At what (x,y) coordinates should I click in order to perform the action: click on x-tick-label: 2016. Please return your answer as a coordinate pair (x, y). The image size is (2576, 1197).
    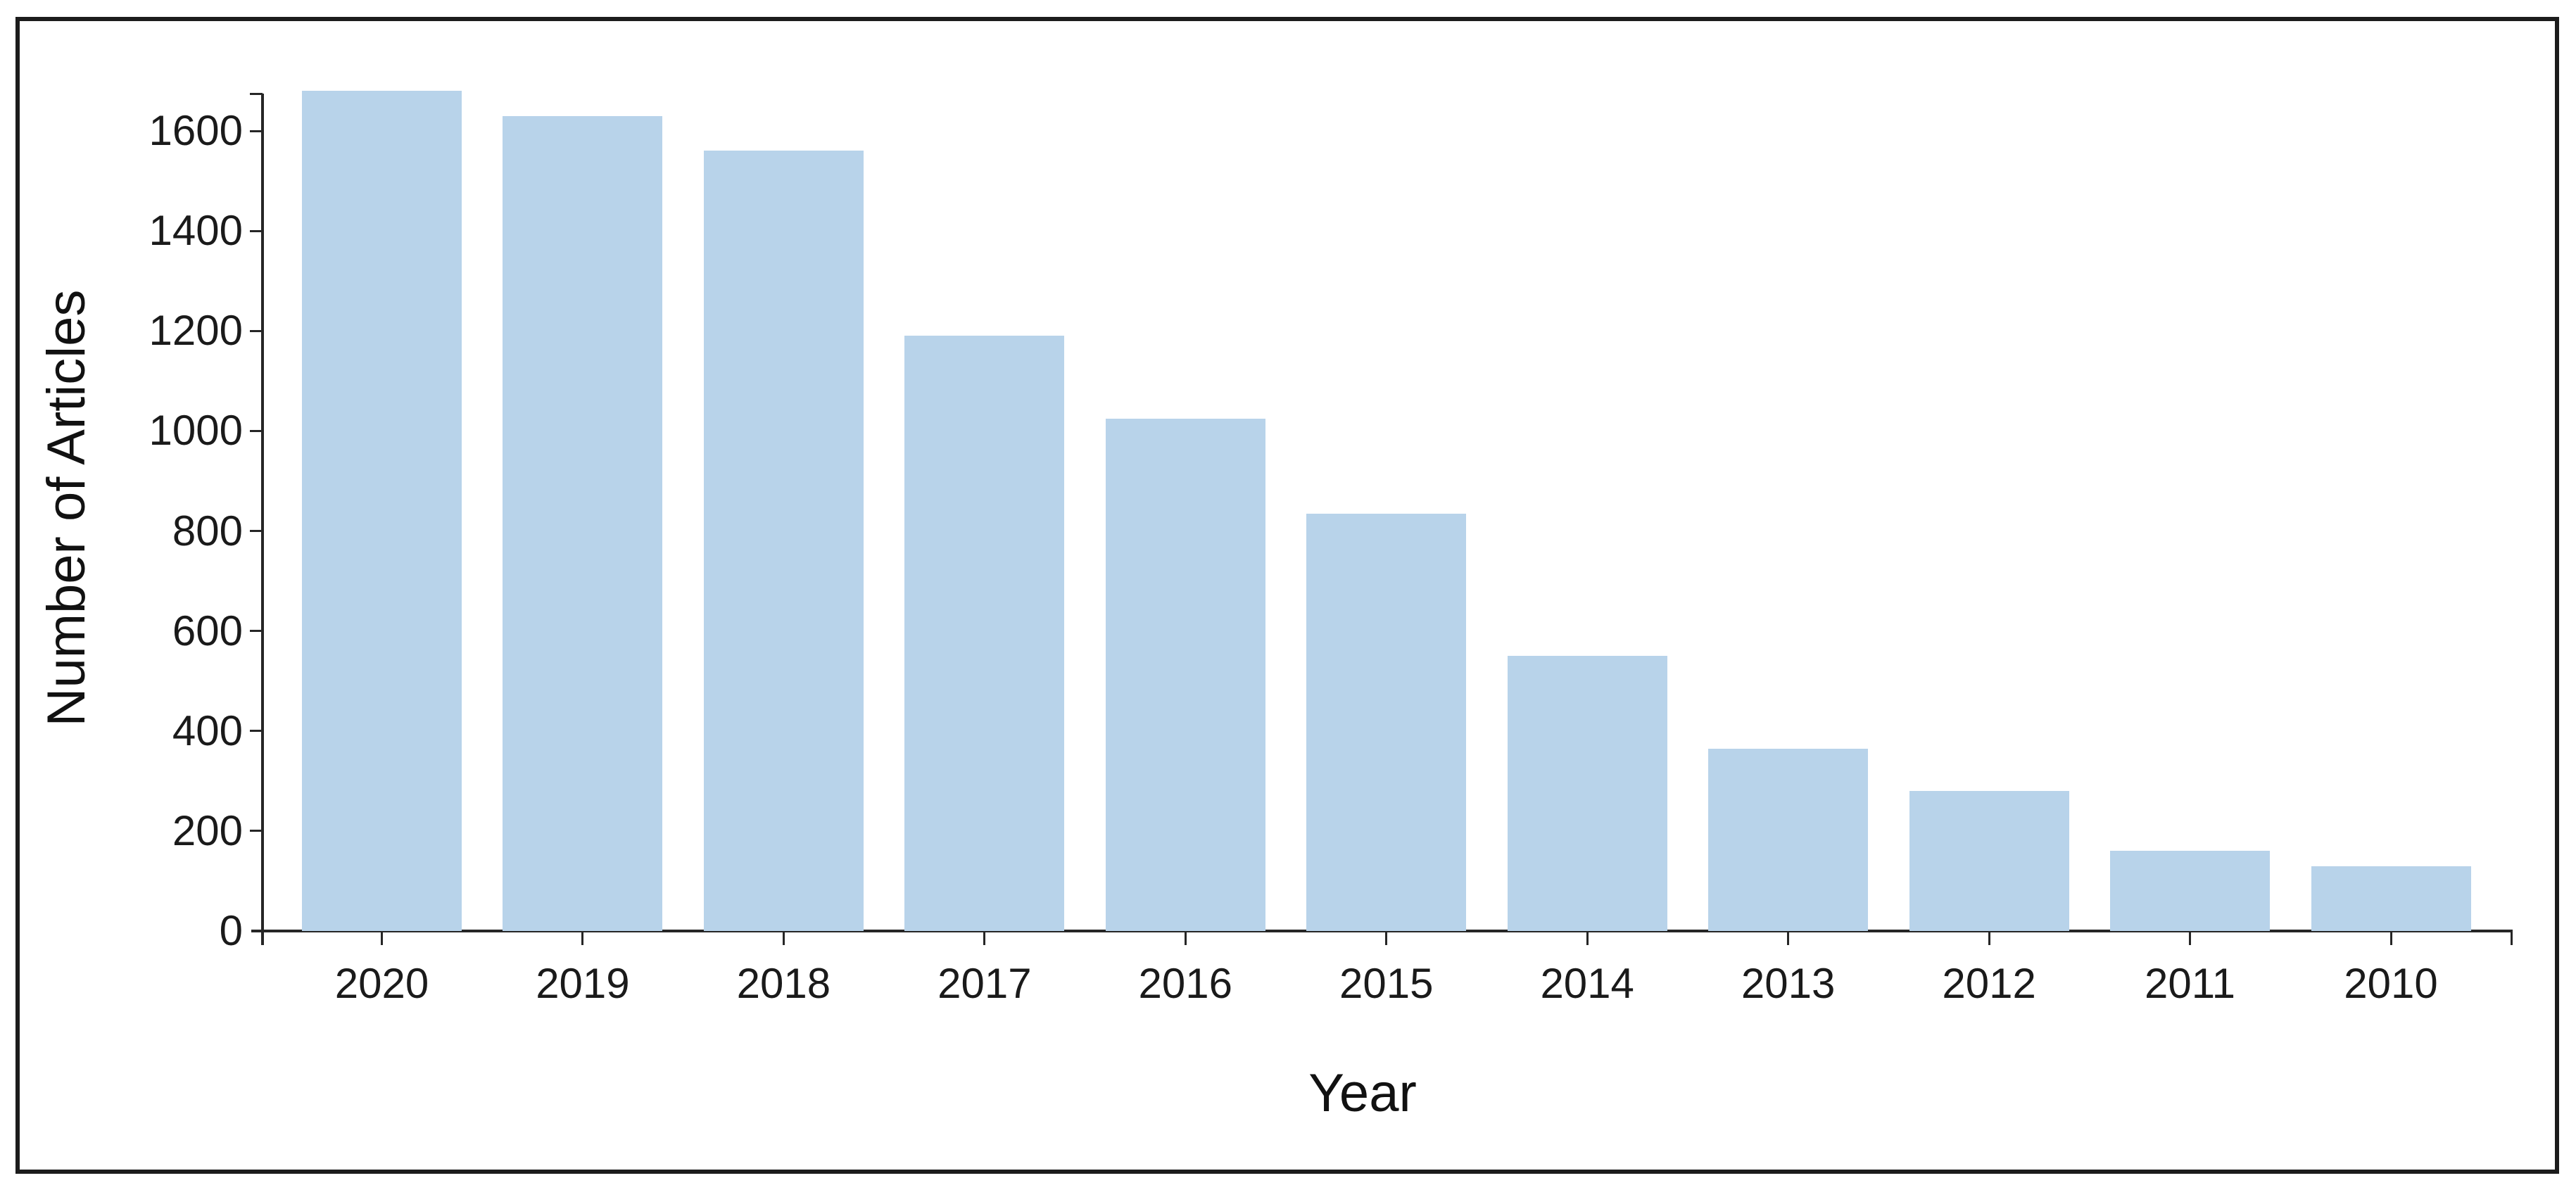
    Looking at the image, I should click on (1185, 984).